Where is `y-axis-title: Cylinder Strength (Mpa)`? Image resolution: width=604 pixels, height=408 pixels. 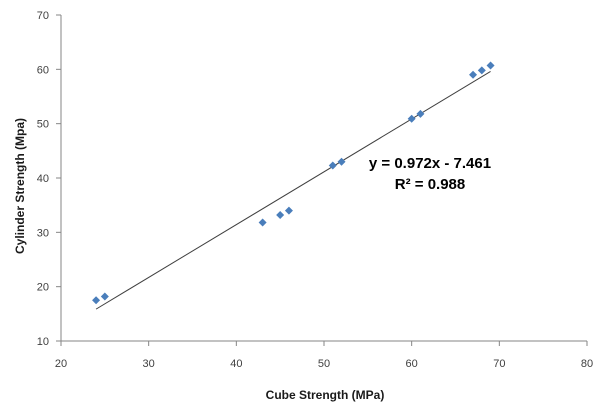 y-axis-title: Cylinder Strength (Mpa) is located at coordinates (20, 186).